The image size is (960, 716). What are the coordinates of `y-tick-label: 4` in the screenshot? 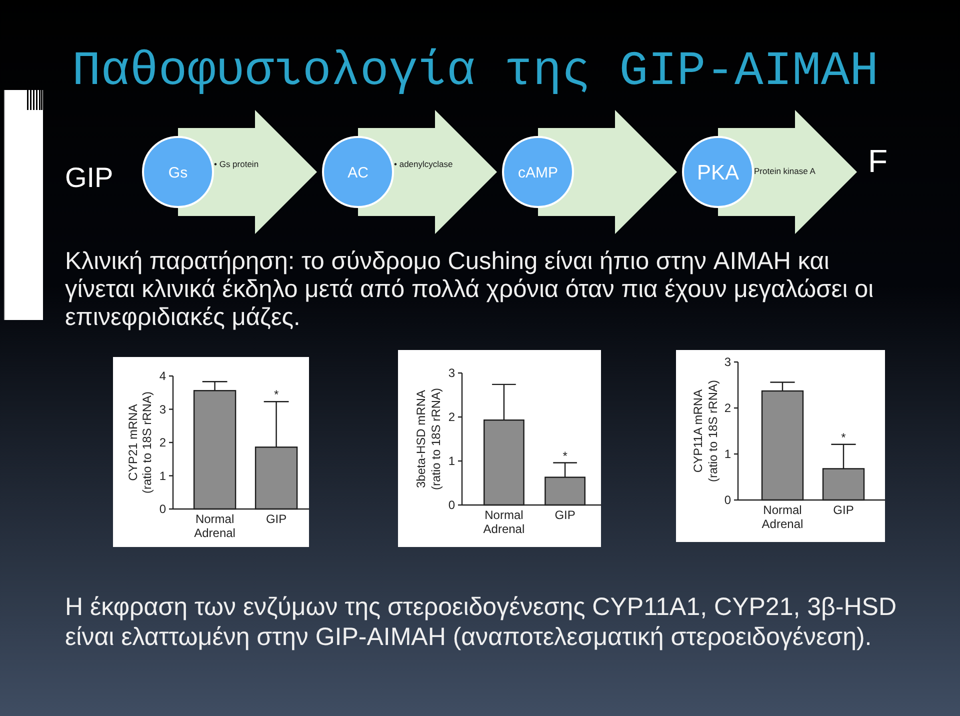 It's located at (162, 376).